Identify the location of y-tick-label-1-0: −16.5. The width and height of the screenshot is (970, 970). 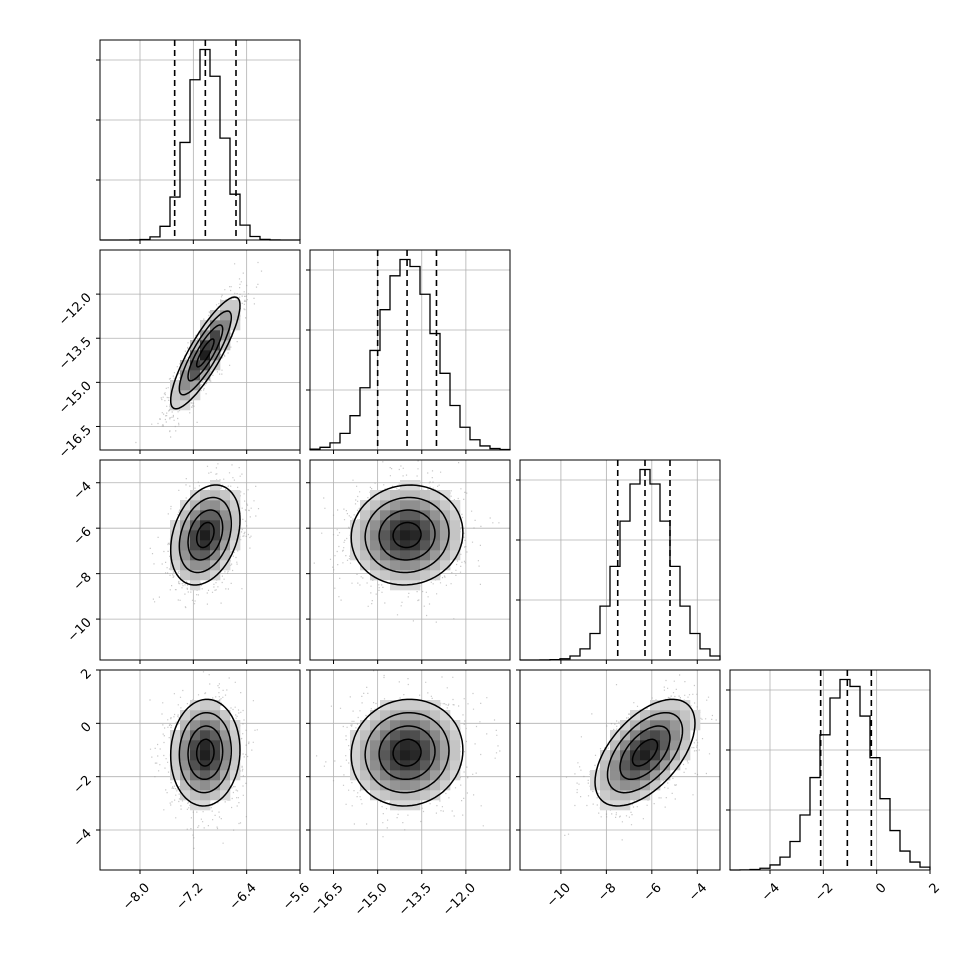
(75, 442).